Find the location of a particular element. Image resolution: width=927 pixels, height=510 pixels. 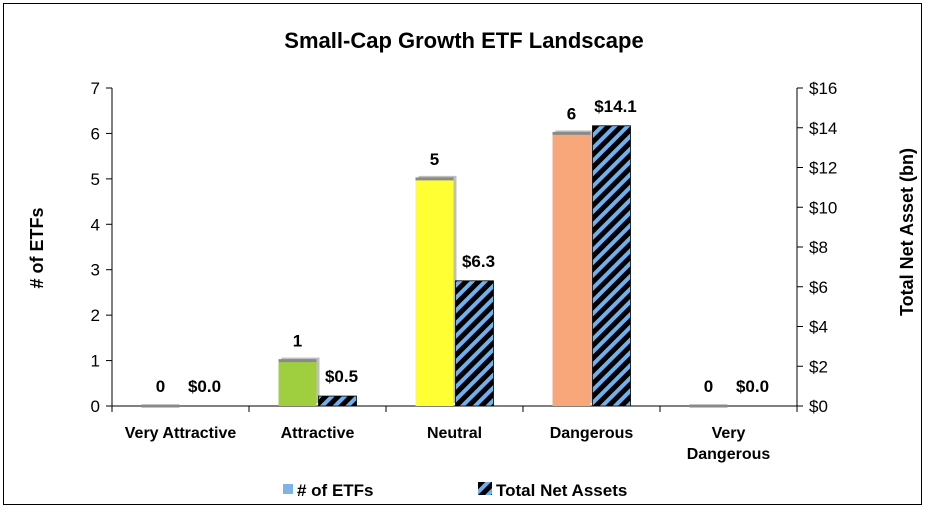

x-tick-label: Dangerous is located at coordinates (592, 433).